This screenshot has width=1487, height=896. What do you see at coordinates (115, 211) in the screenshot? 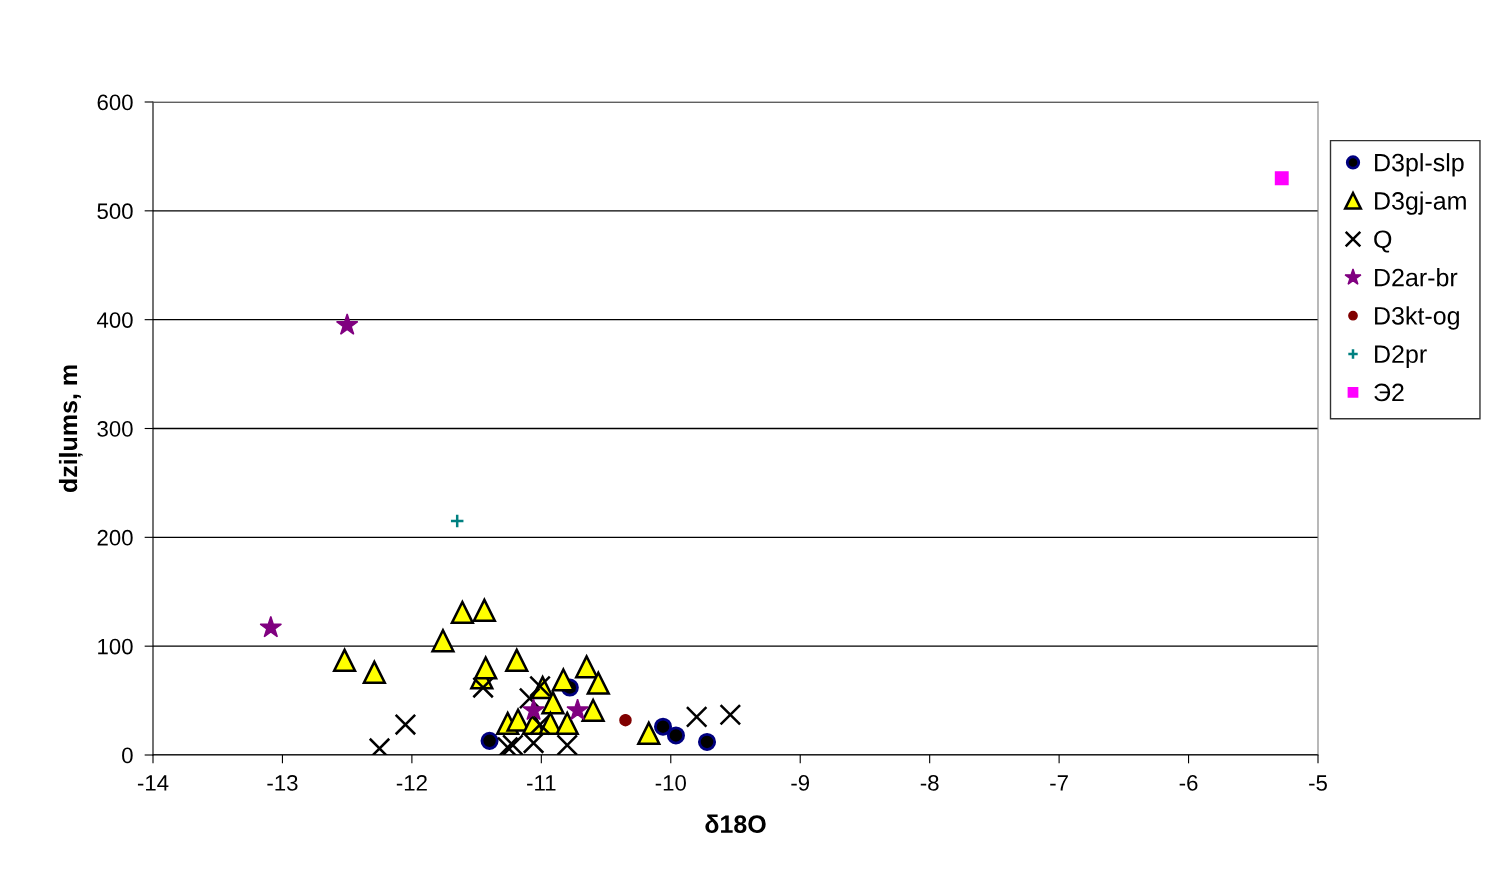
I see `y-tick-label: 500` at bounding box center [115, 211].